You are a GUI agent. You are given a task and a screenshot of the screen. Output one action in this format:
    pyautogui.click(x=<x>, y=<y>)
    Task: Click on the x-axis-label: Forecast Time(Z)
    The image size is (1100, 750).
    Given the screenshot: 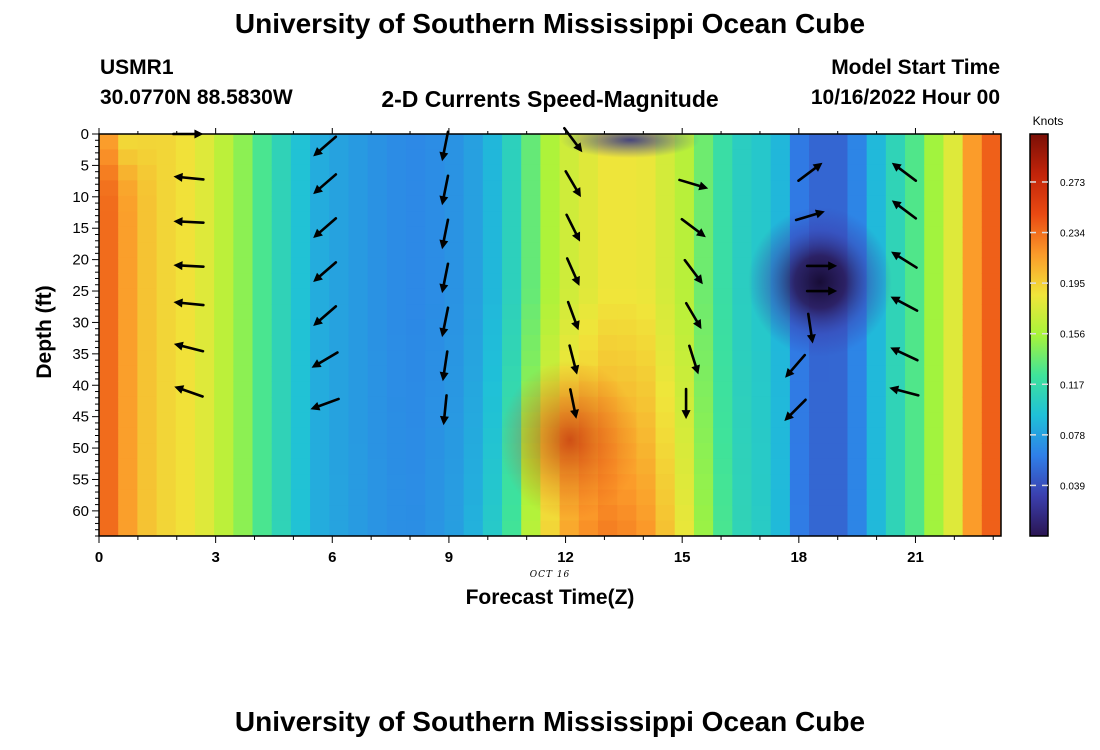 What is the action you would take?
    pyautogui.click(x=550, y=597)
    